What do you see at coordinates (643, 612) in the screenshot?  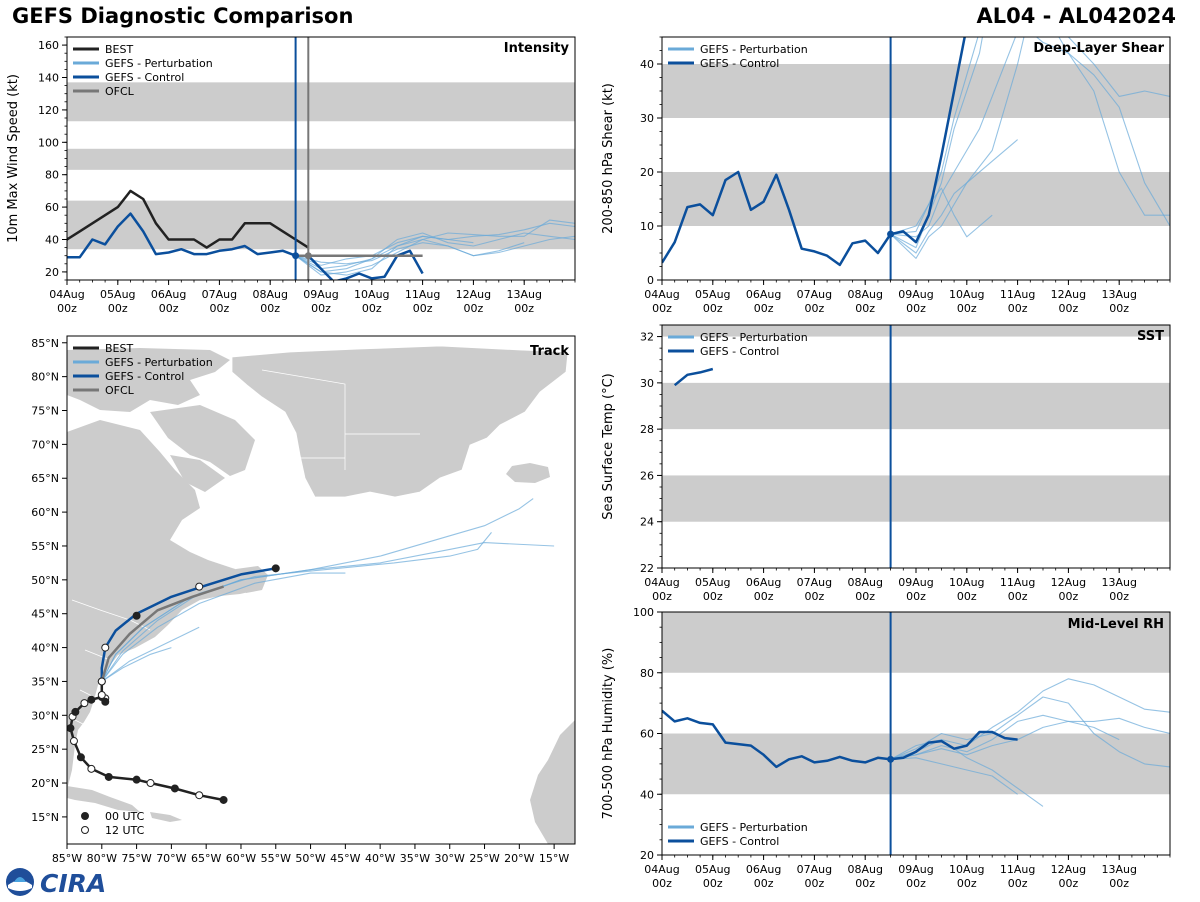 I see `rh-ytick-label: 100` at bounding box center [643, 612].